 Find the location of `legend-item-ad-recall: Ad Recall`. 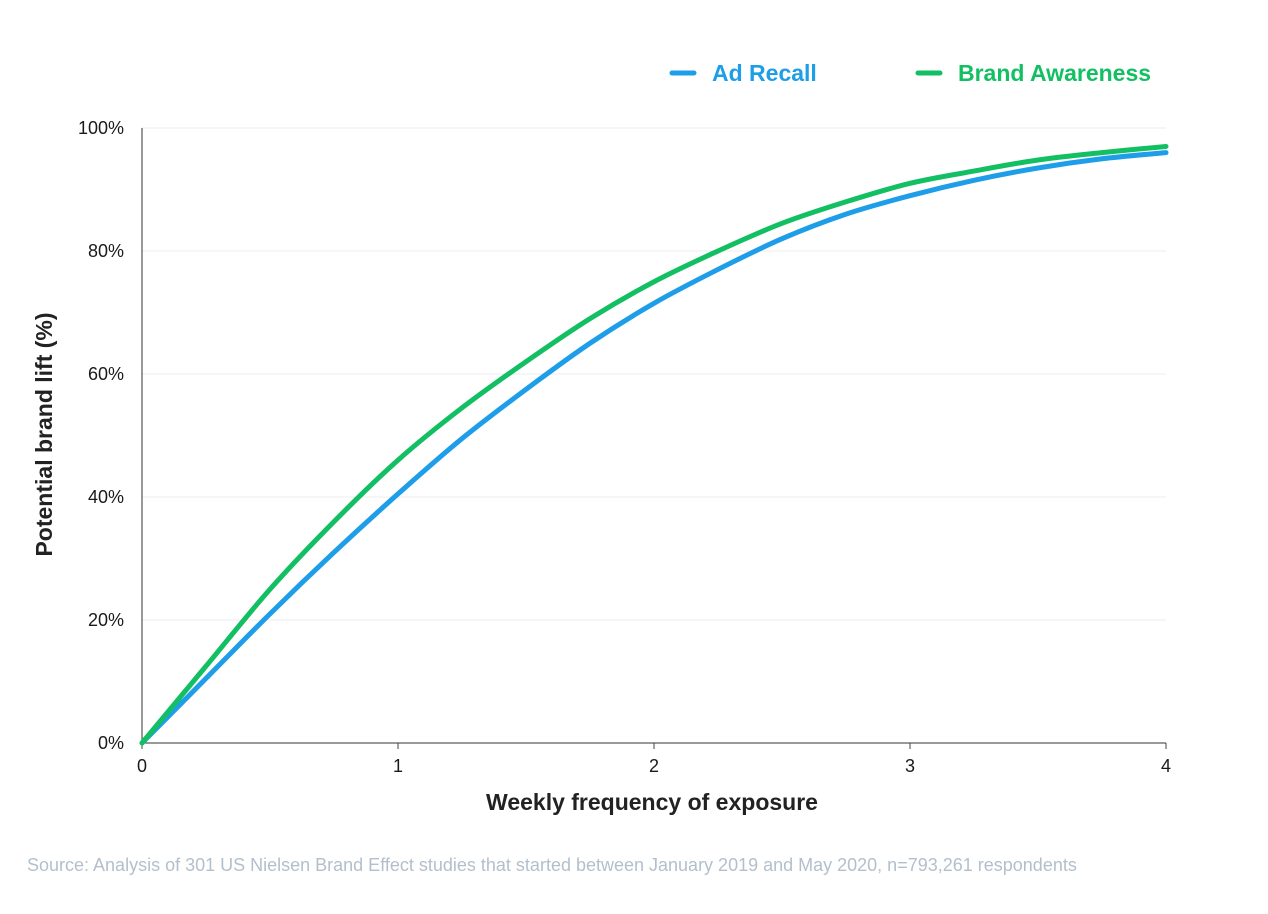

legend-item-ad-recall: Ad Recall is located at coordinates (743, 73).